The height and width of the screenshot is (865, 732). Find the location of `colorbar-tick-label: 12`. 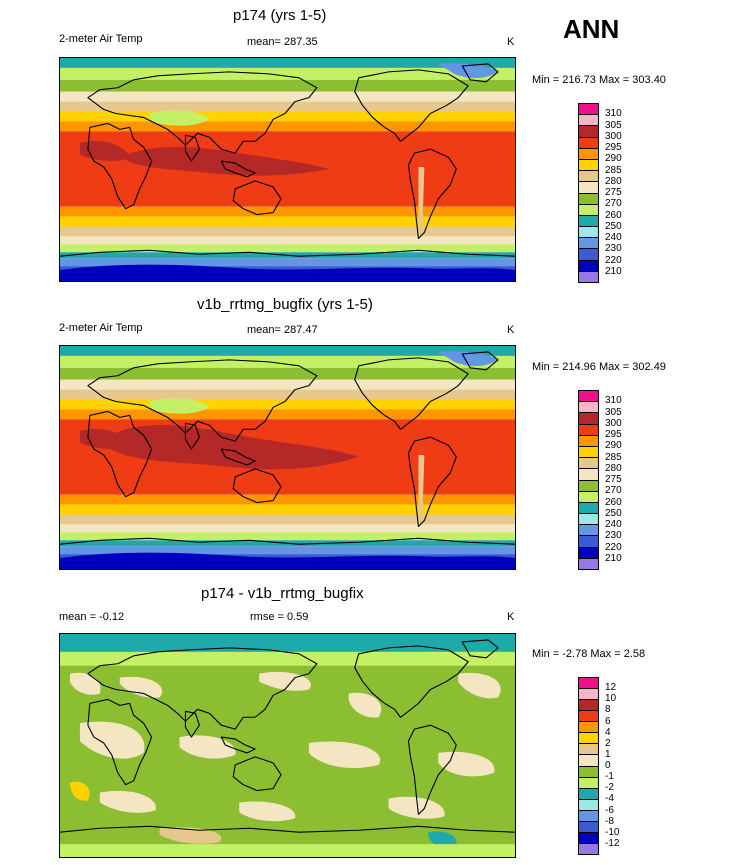

colorbar-tick-label: 12 is located at coordinates (611, 688).